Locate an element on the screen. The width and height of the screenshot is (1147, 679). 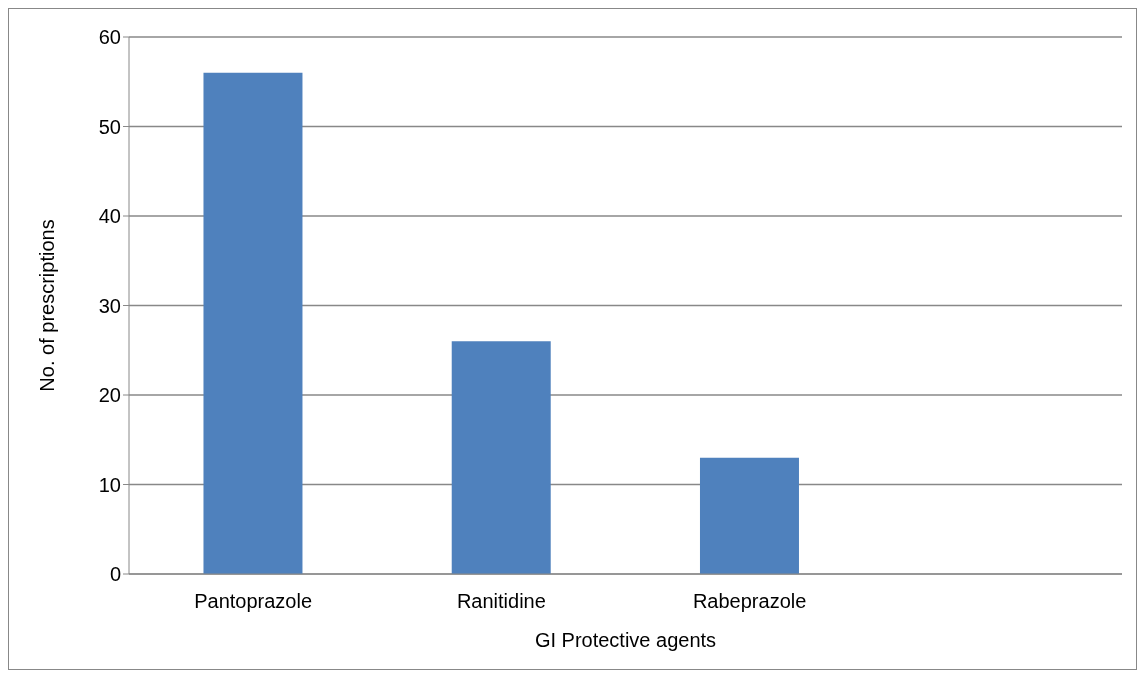
y-tick-label: 10 is located at coordinates (109, 484).